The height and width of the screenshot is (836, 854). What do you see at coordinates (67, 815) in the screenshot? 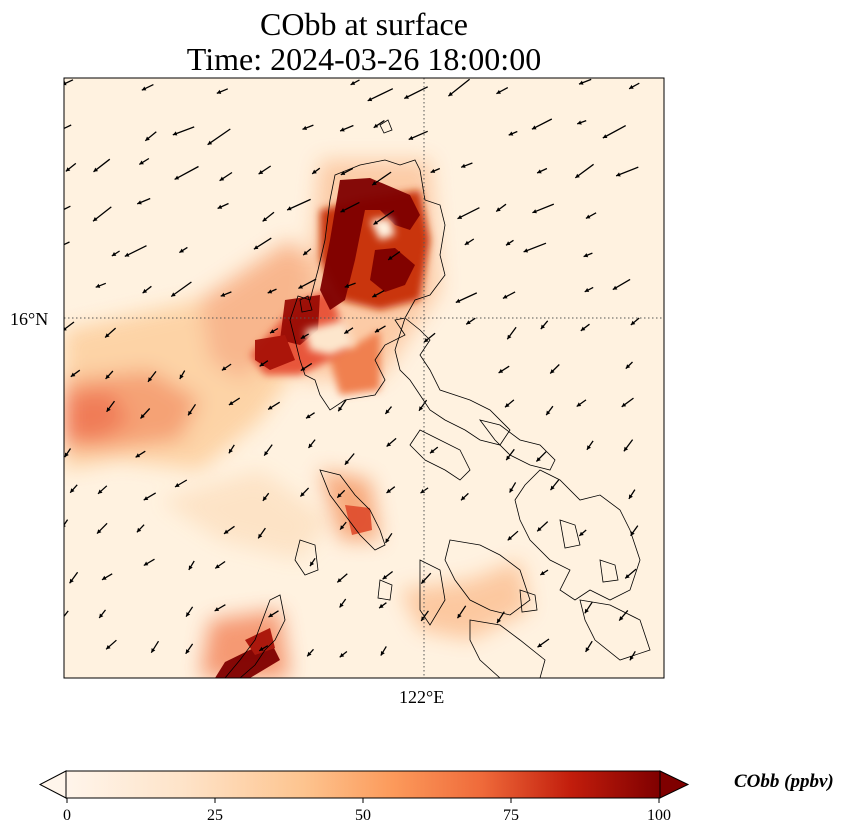
I see `colorbar-tick-0: 0` at bounding box center [67, 815].